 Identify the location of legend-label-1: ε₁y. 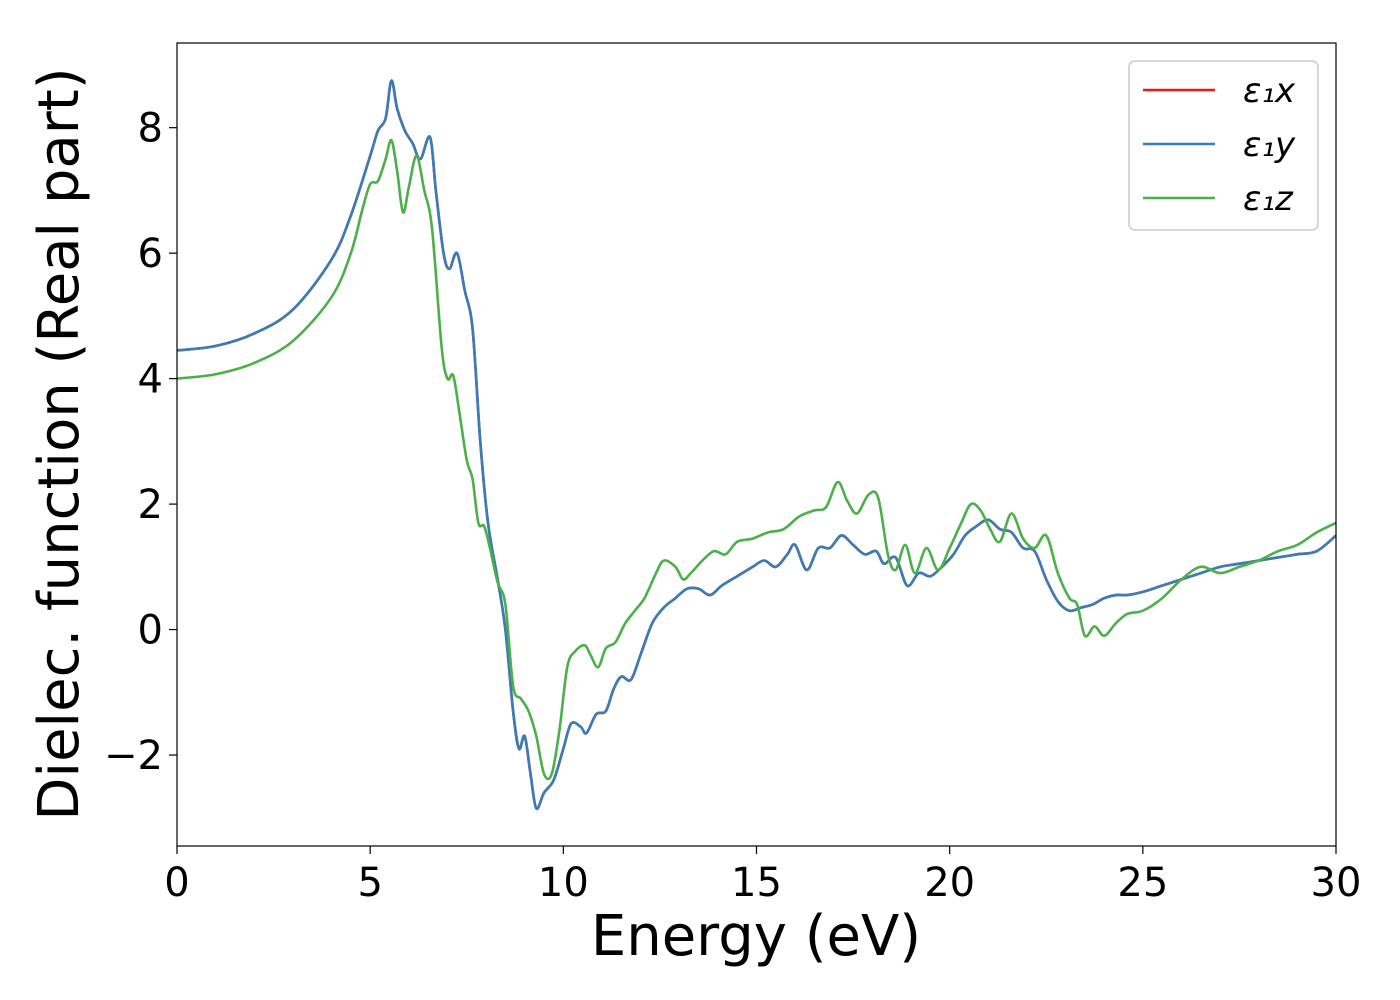
(1269, 145).